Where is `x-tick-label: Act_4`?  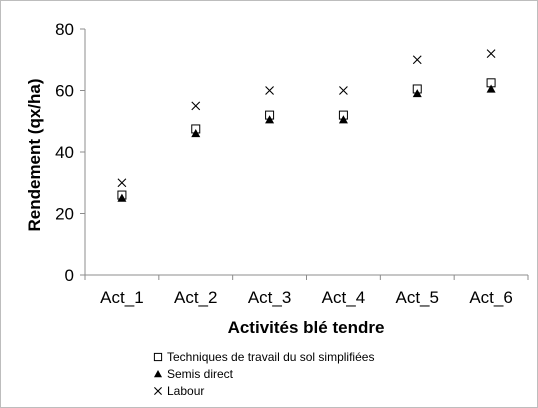 x-tick-label: Act_4 is located at coordinates (343, 297).